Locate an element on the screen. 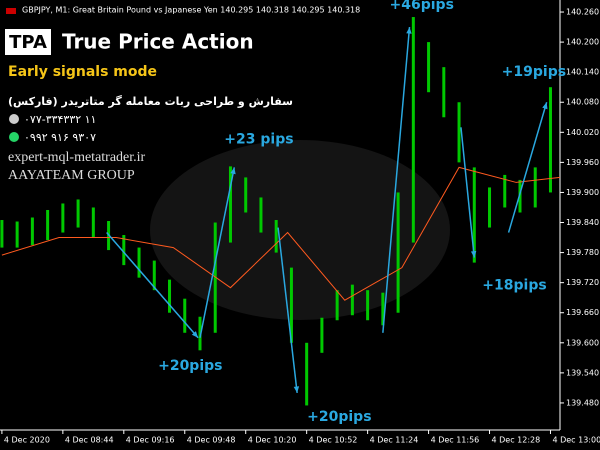 The width and height of the screenshot is (600, 450). team: AAYATEAM GROUP is located at coordinates (71, 175).